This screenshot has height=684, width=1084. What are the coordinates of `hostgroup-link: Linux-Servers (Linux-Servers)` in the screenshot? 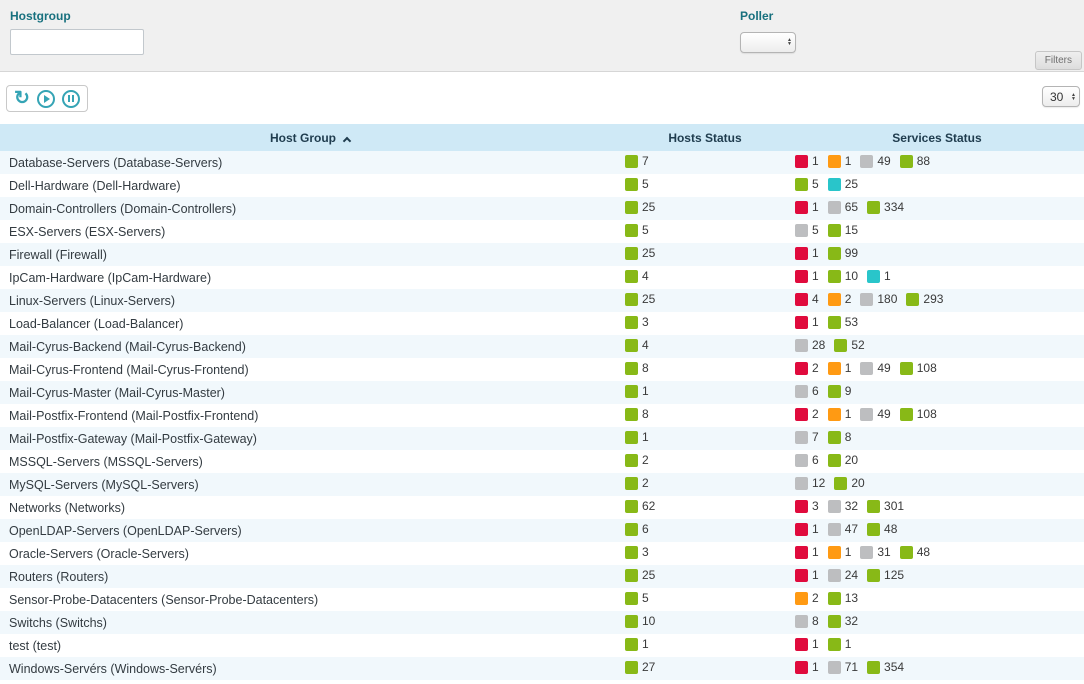 It's located at (92, 300).